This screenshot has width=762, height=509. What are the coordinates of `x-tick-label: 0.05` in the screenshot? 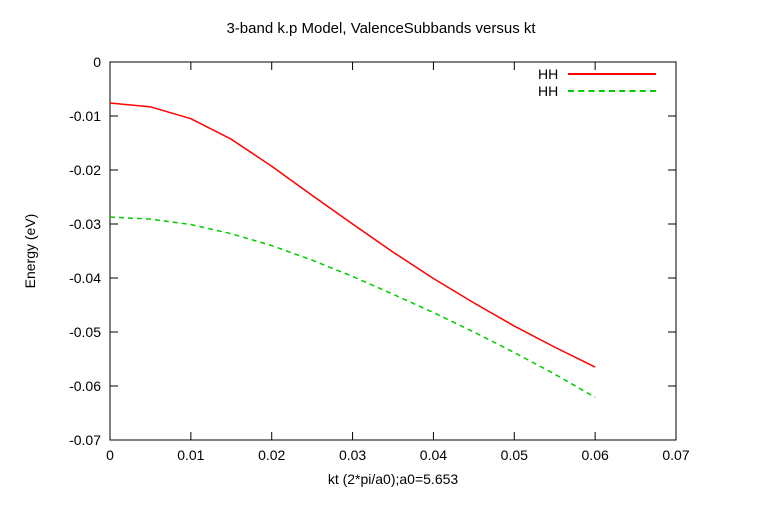 It's located at (514, 455).